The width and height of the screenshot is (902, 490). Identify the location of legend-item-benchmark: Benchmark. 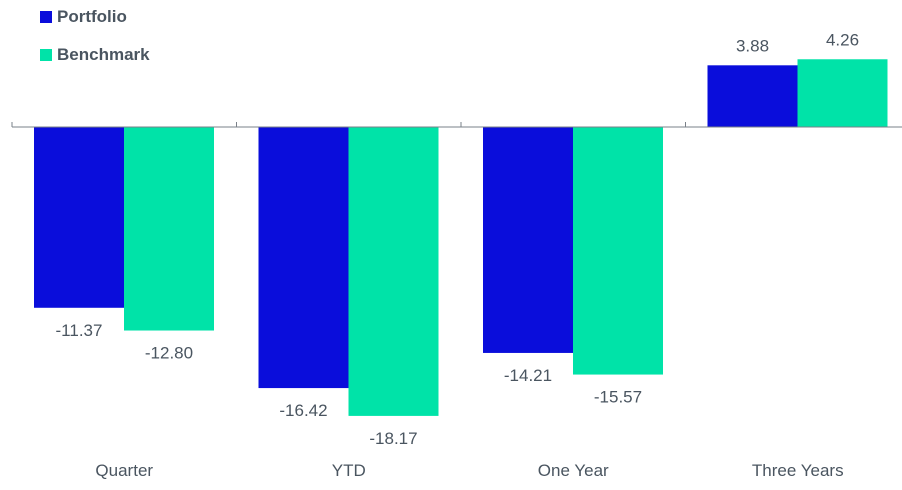
(95, 55).